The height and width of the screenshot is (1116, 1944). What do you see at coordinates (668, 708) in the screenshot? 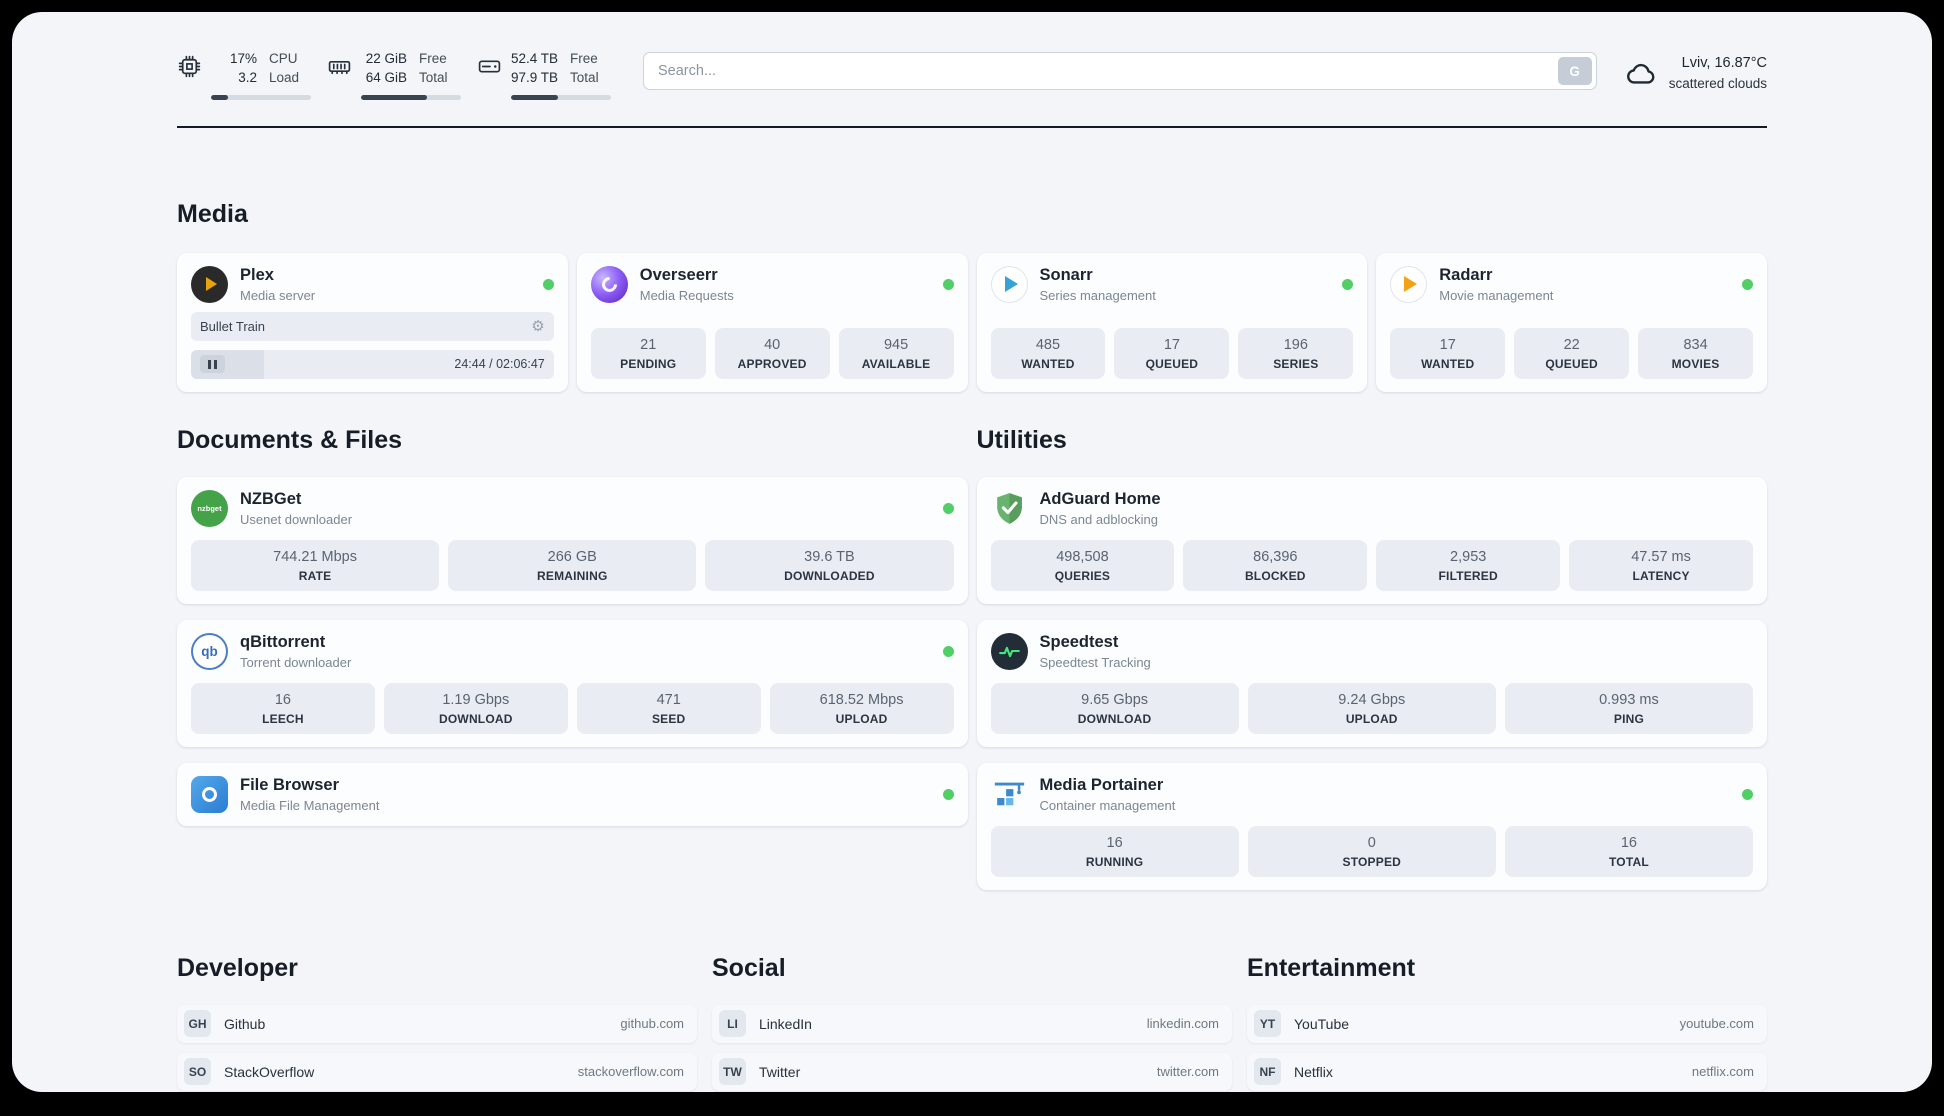
I see `stat-tile: 471 SEED` at bounding box center [668, 708].